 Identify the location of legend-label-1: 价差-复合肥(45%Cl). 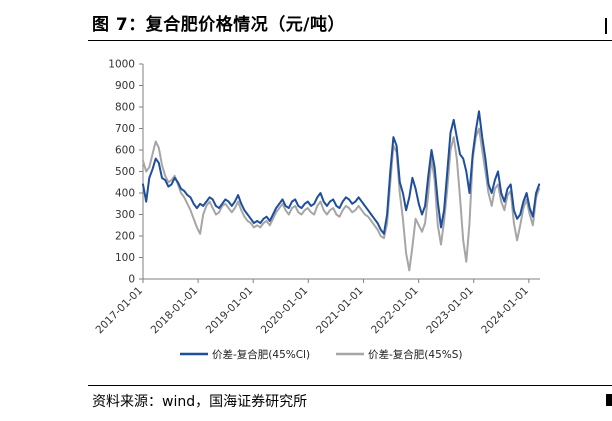
(261, 354).